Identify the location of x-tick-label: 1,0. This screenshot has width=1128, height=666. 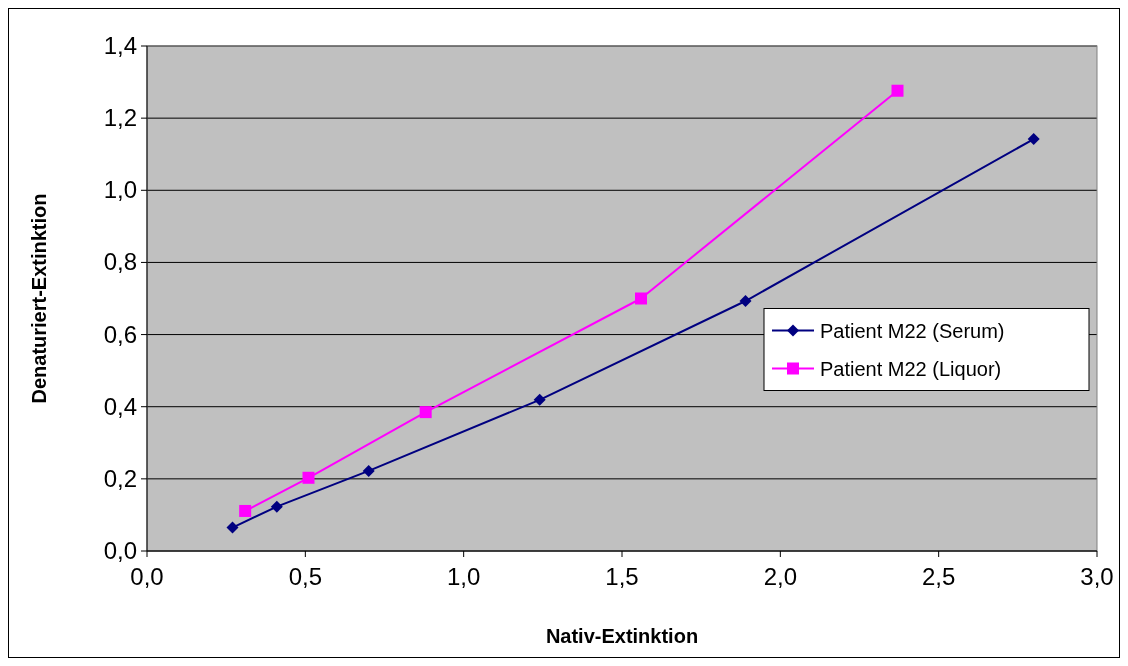
(463, 576).